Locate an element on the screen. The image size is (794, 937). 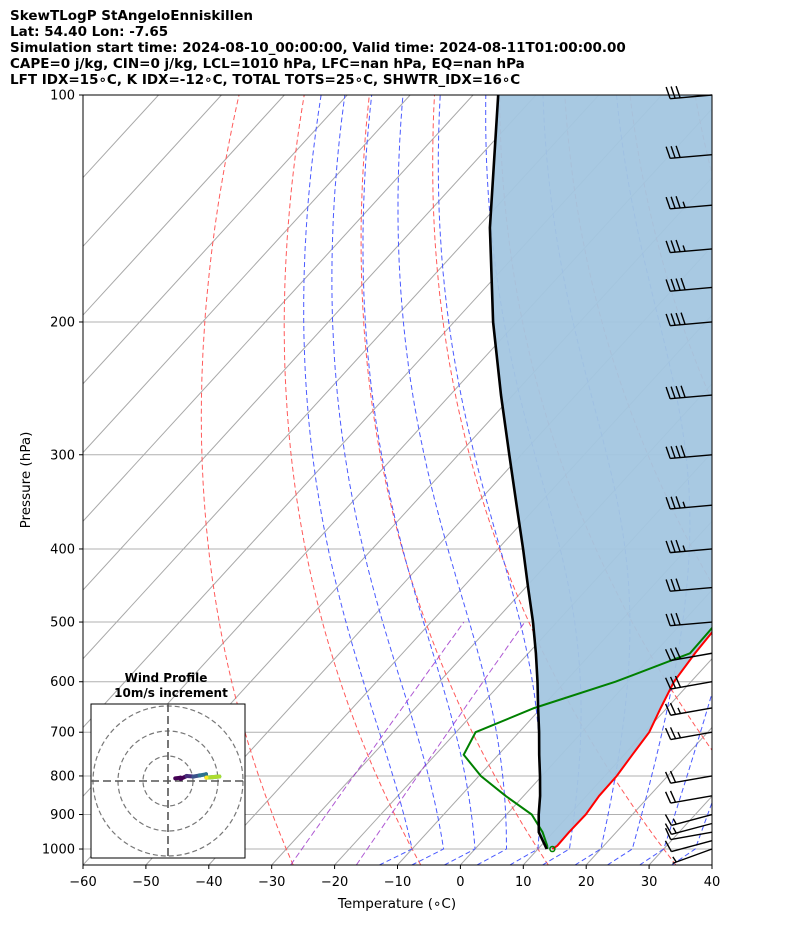
y-tick-label: 1000 is located at coordinates (58, 850).